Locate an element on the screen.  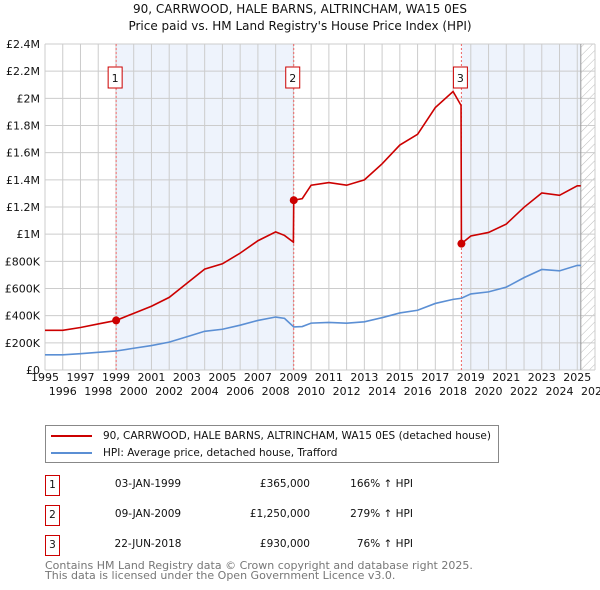
y-tick-label: £2.4M is located at coordinates (23, 44).